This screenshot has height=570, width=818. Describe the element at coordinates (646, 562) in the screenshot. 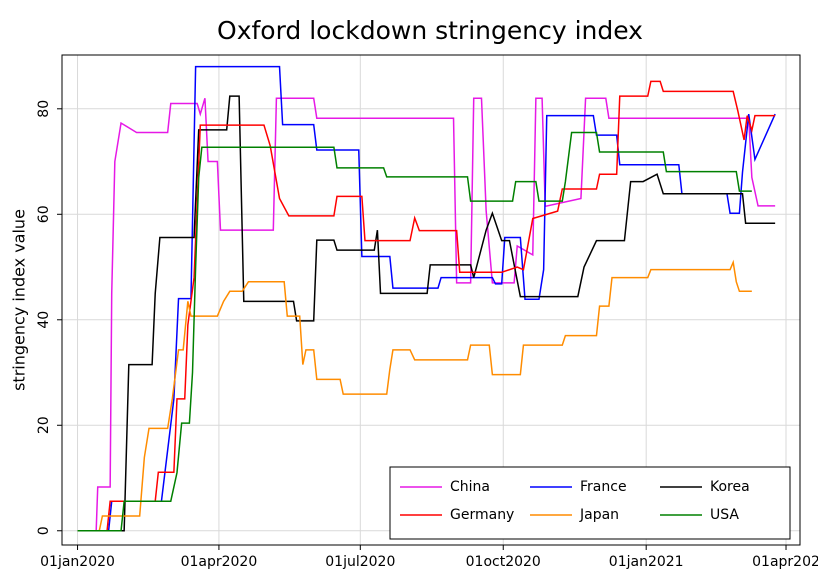

I see `x-tick-label: 01jan2021` at that location.